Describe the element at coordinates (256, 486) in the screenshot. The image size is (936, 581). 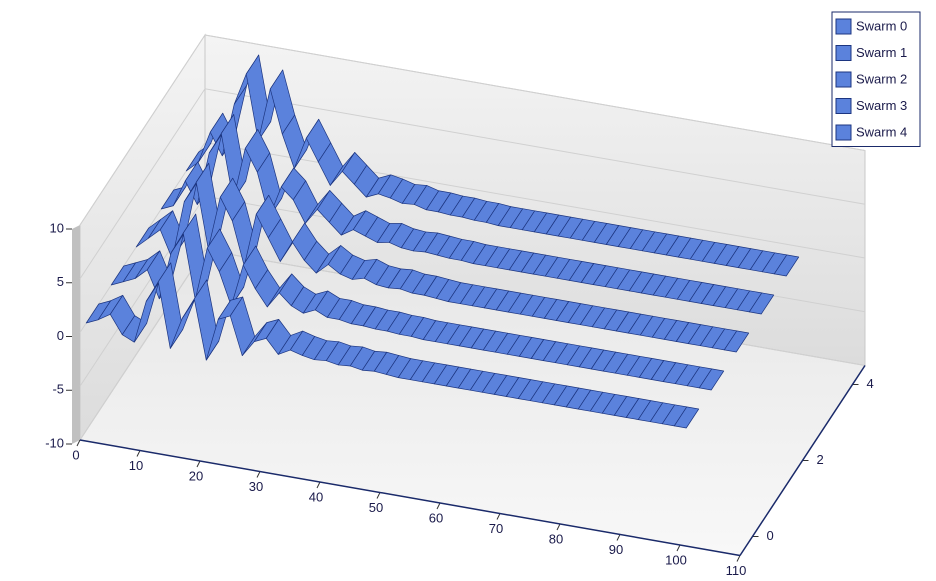
I see `x-tick-label: 30` at that location.